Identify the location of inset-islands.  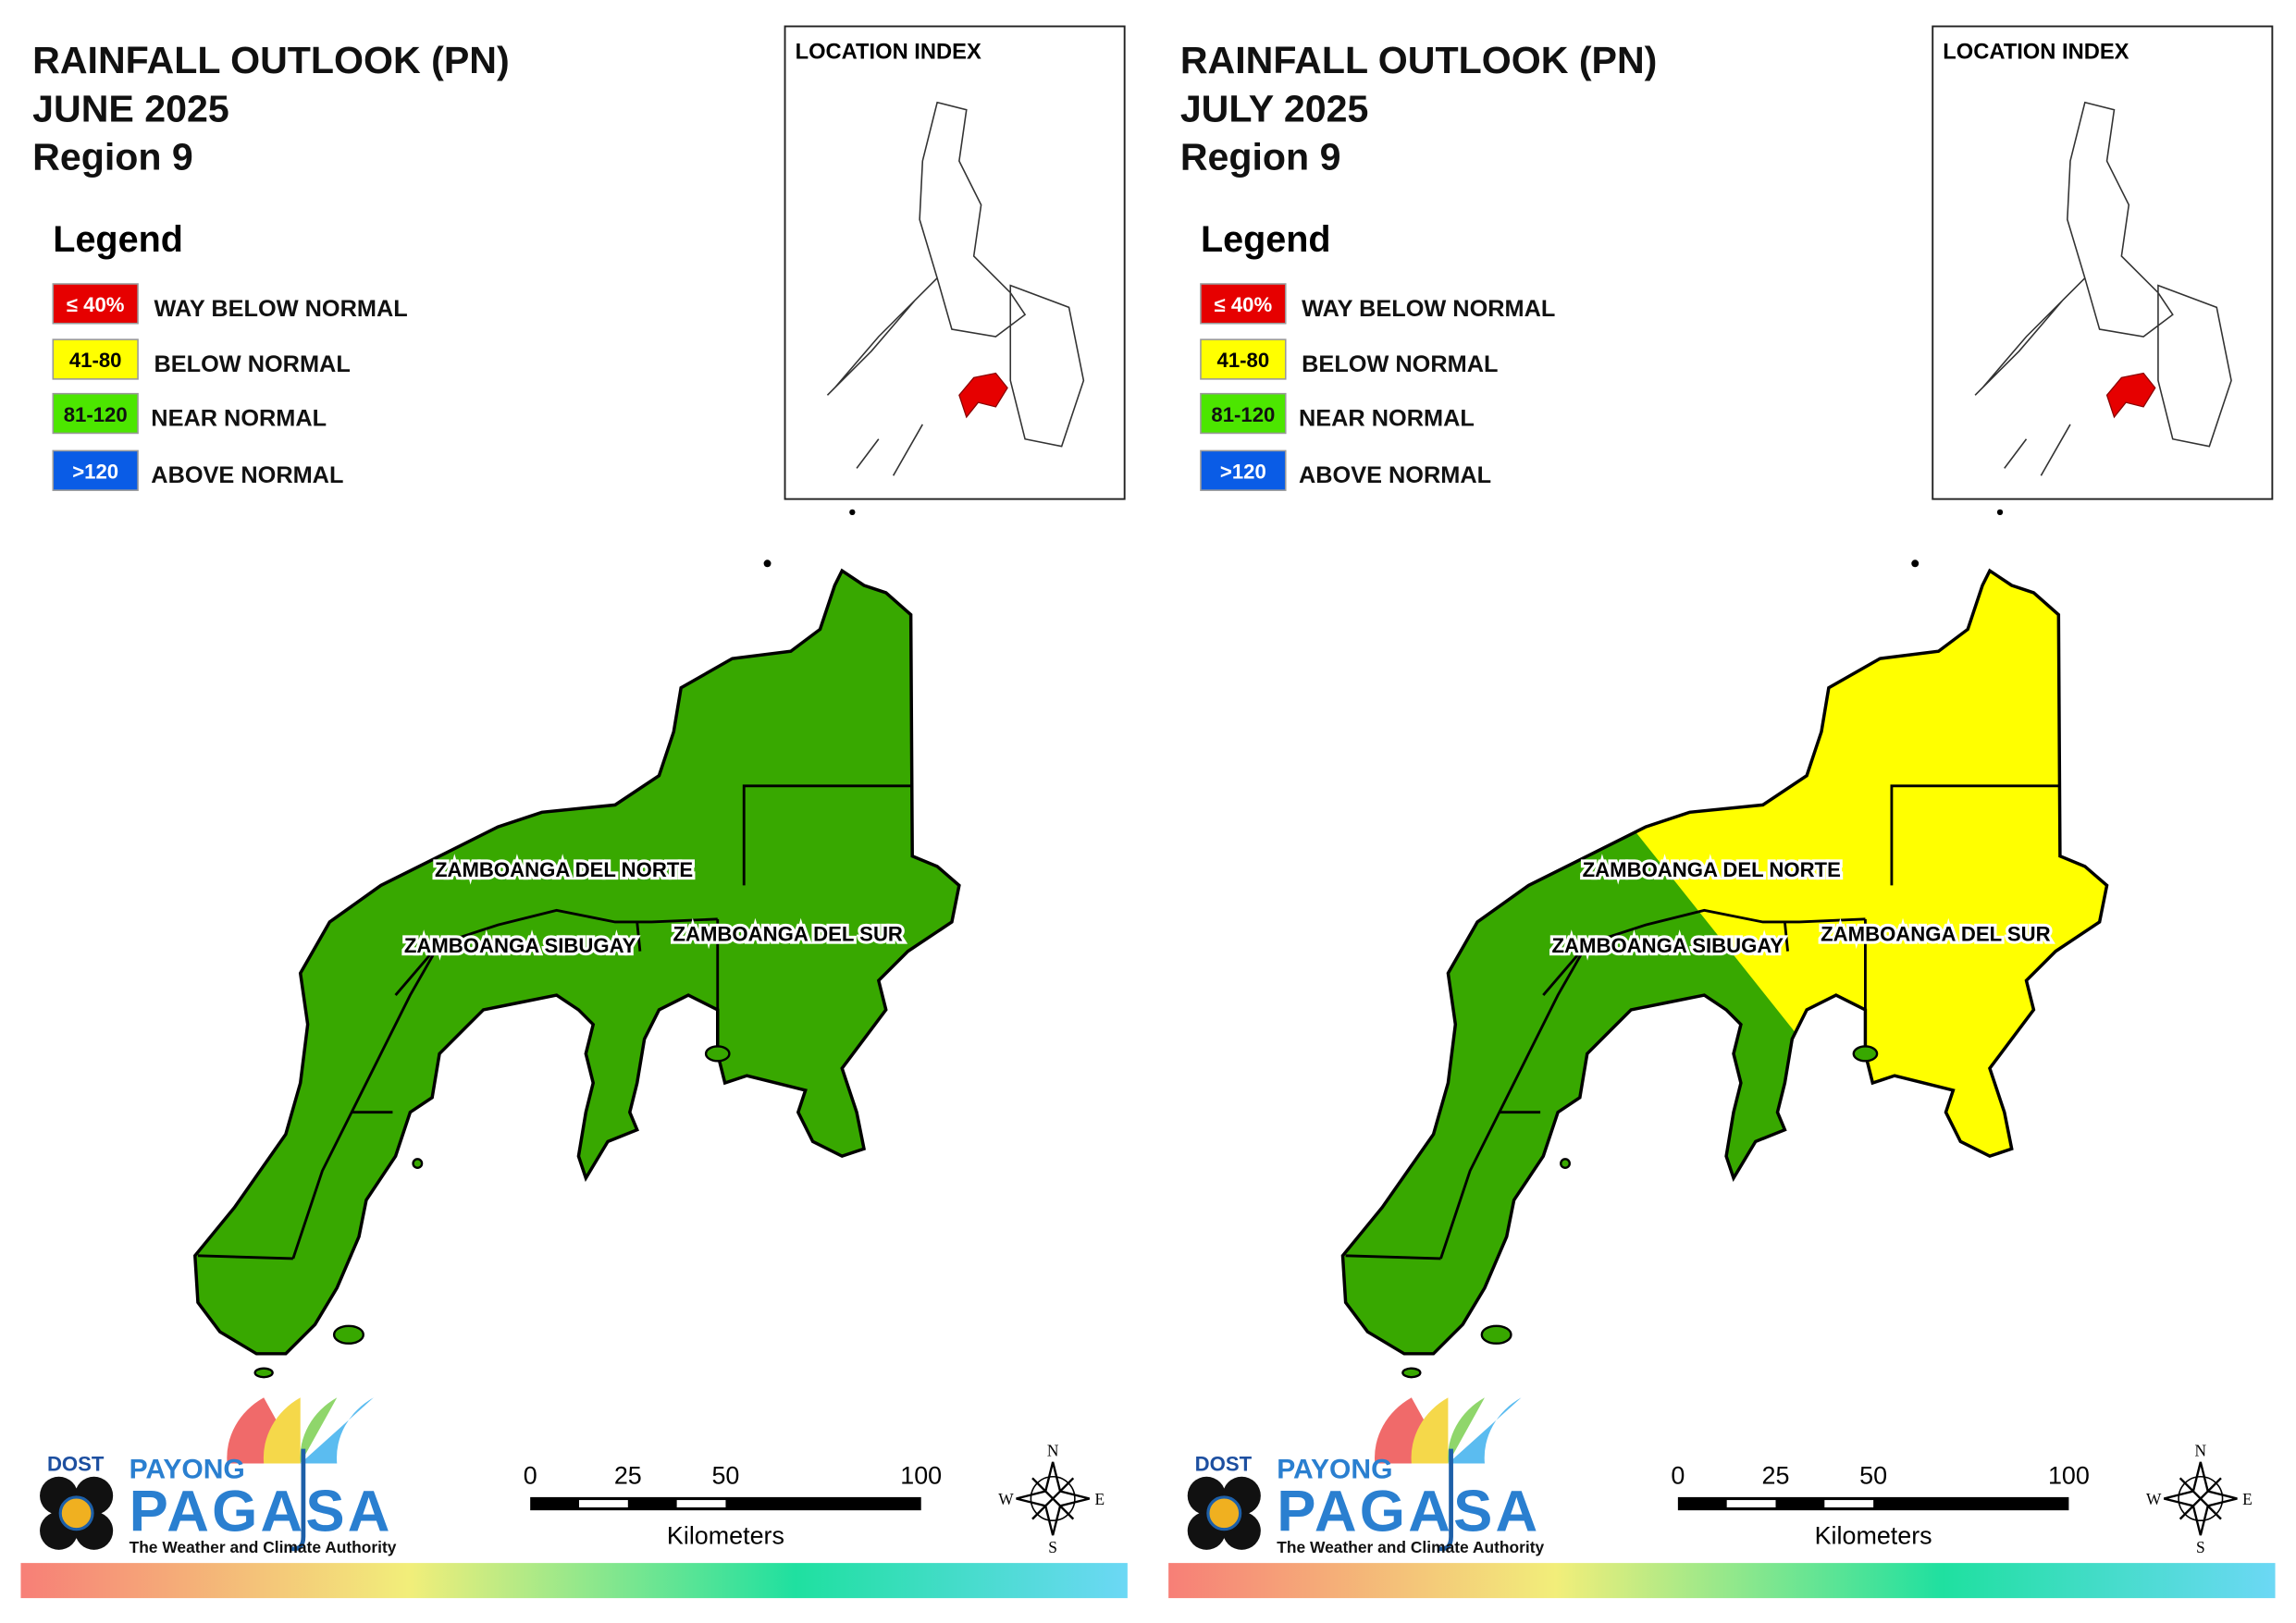
(955, 288).